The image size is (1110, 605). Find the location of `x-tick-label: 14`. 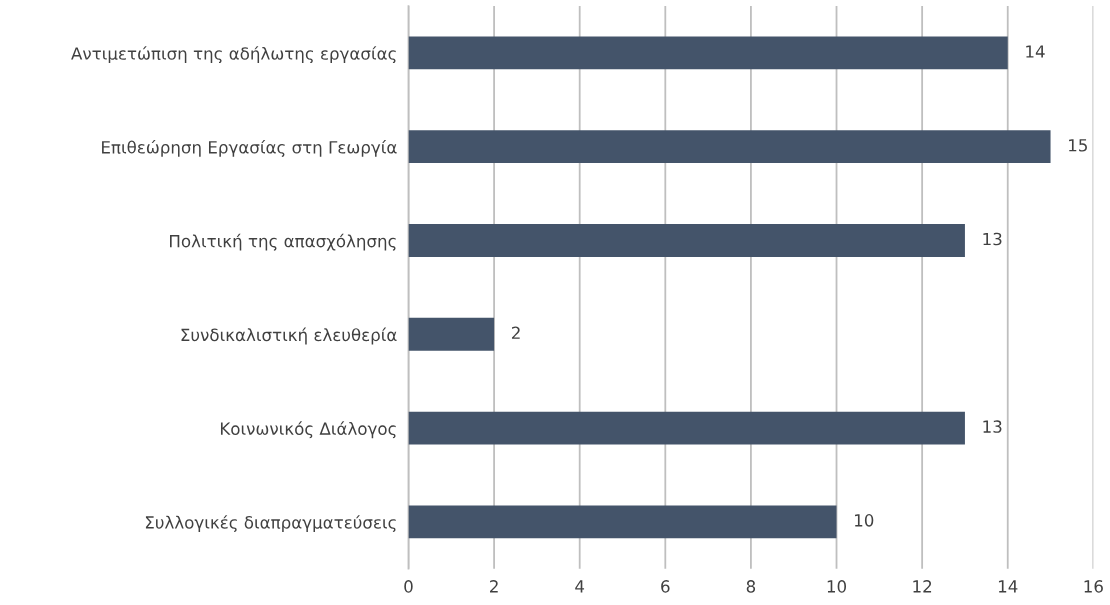

x-tick-label: 14 is located at coordinates (1008, 586).